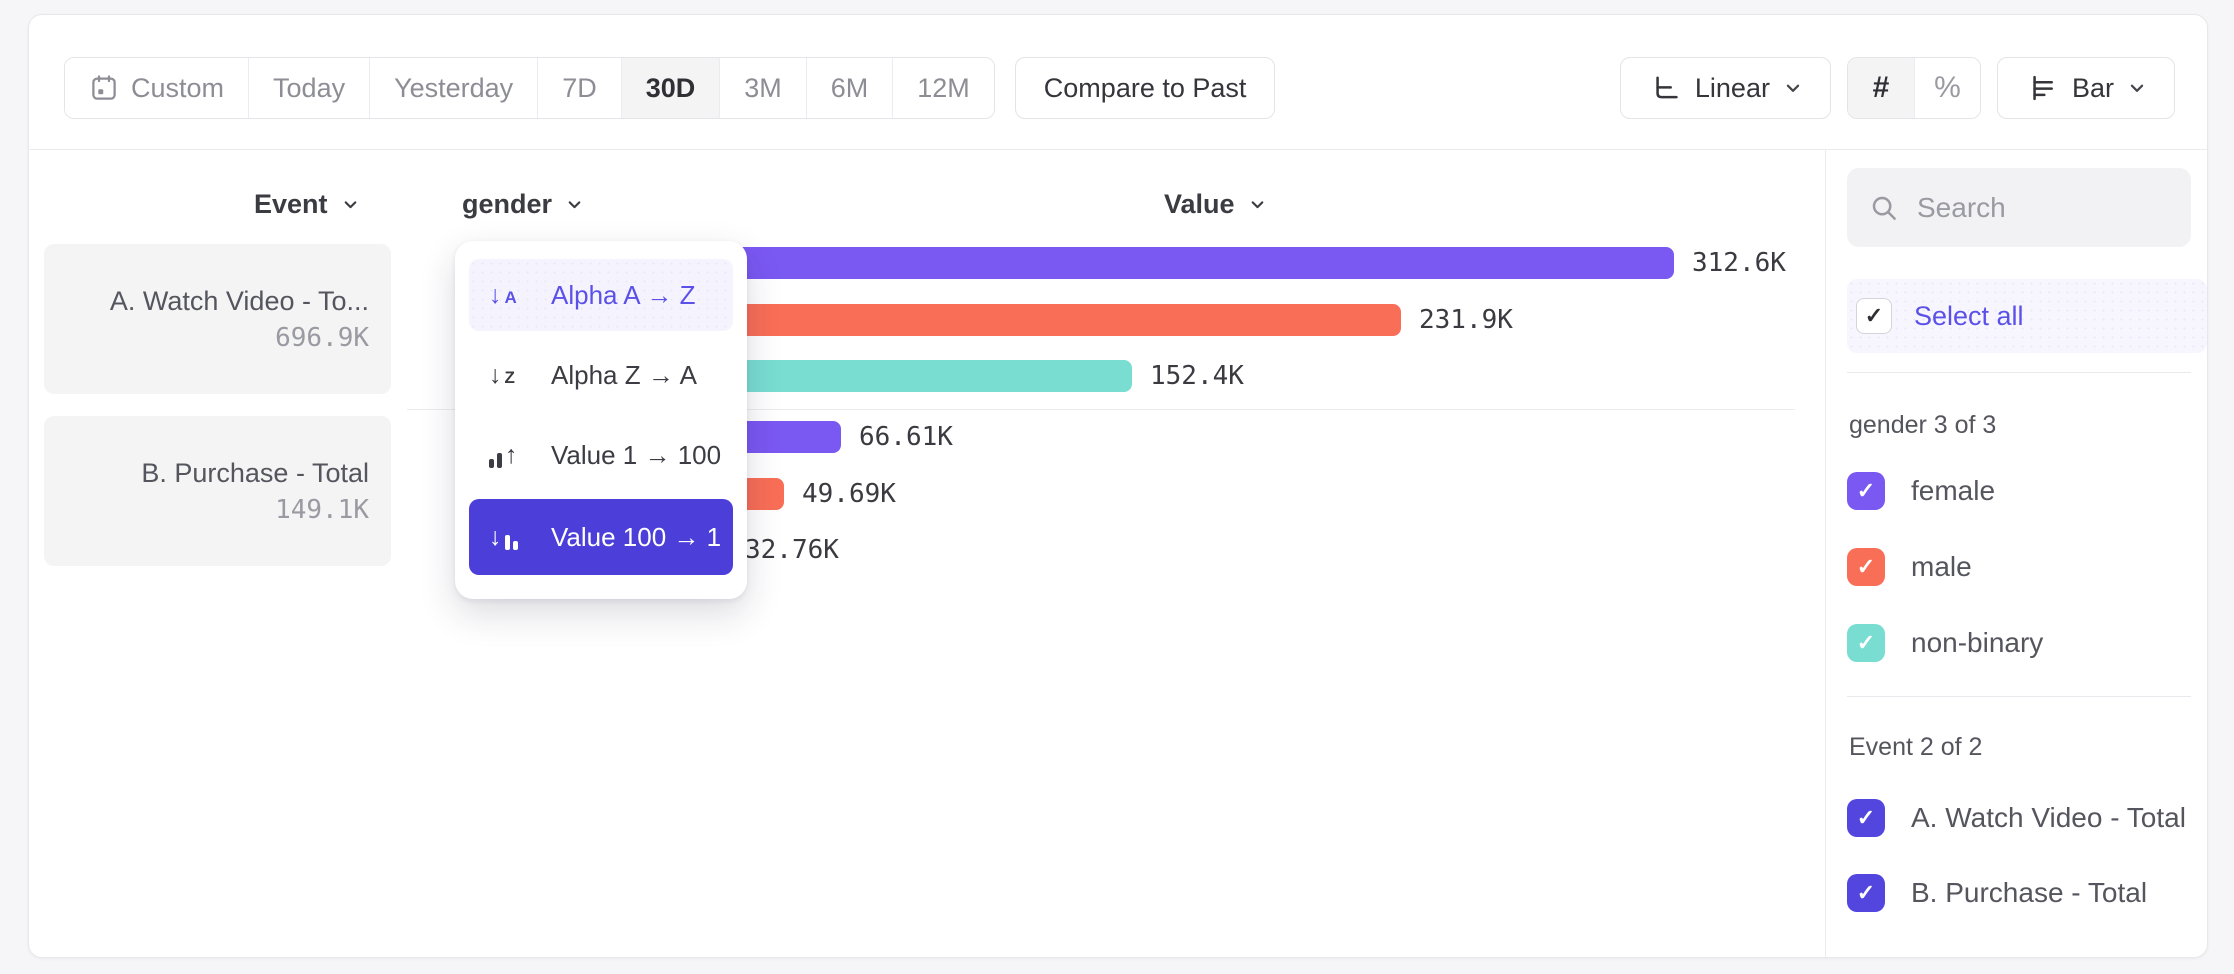  I want to click on date-range-12m: 12M, so click(943, 88).